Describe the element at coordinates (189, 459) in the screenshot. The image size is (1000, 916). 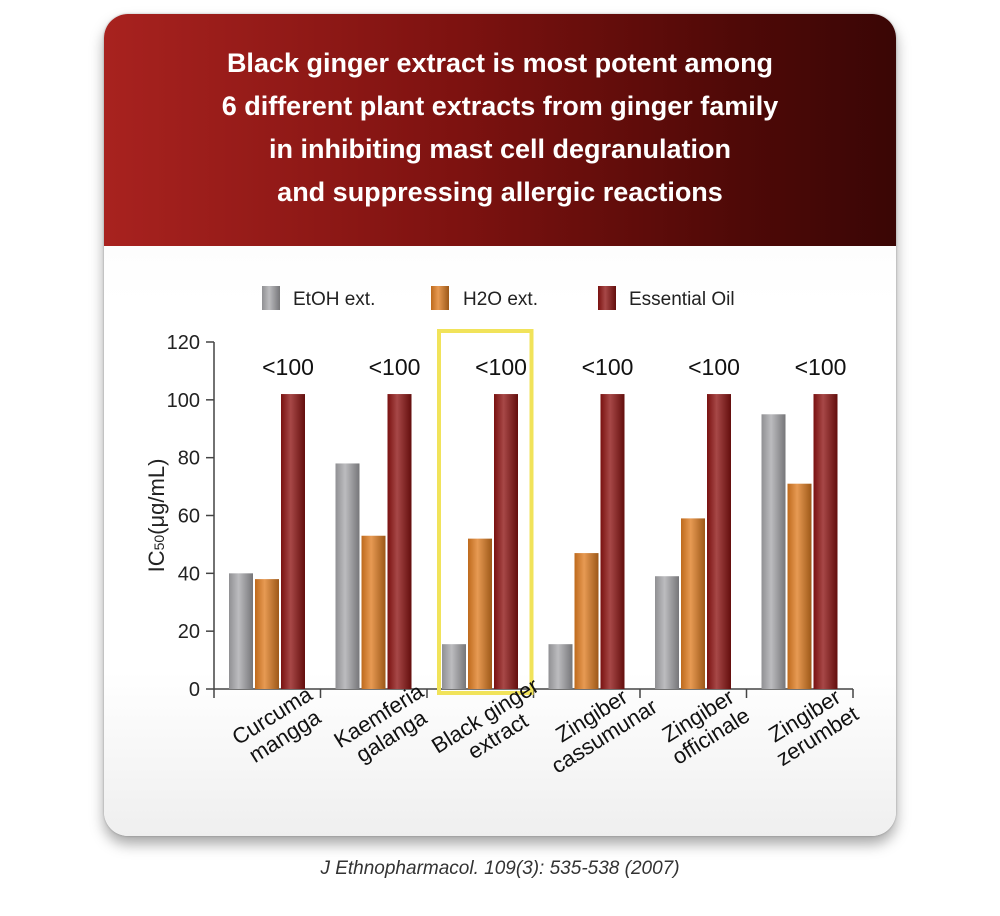
I see `y-tick-label: 80` at that location.